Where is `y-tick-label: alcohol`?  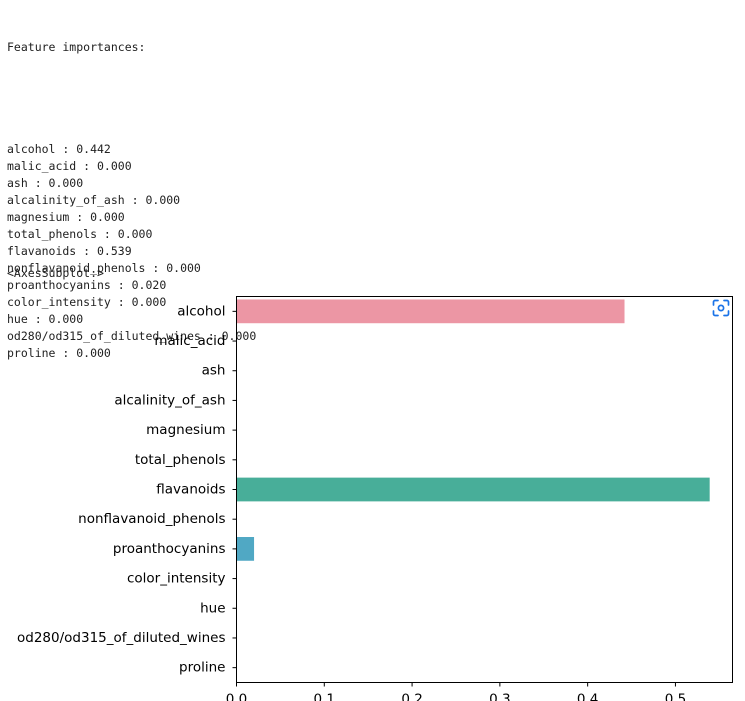 y-tick-label: alcohol is located at coordinates (201, 311).